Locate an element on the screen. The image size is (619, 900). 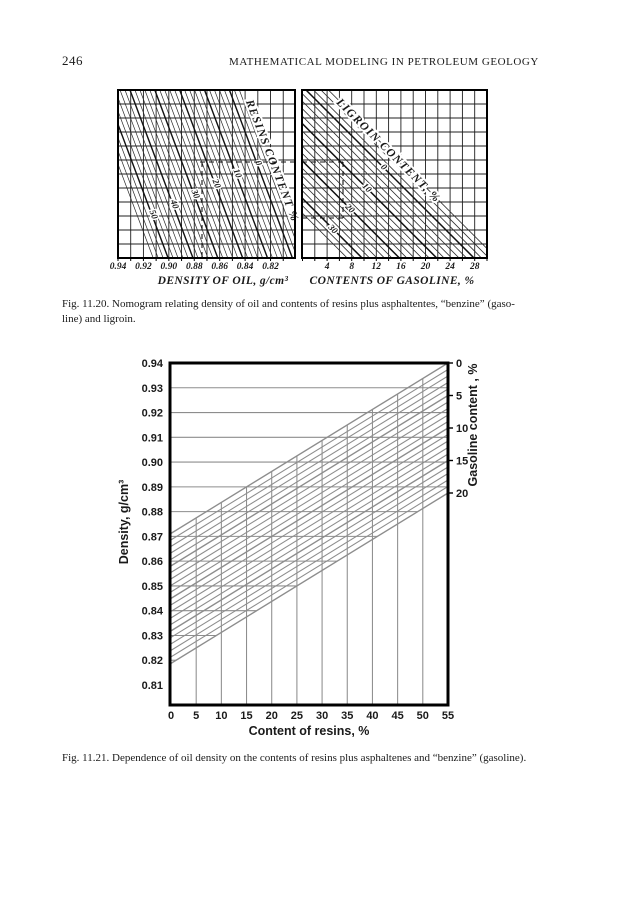
density-tick: 0.92 is located at coordinates (152, 414).